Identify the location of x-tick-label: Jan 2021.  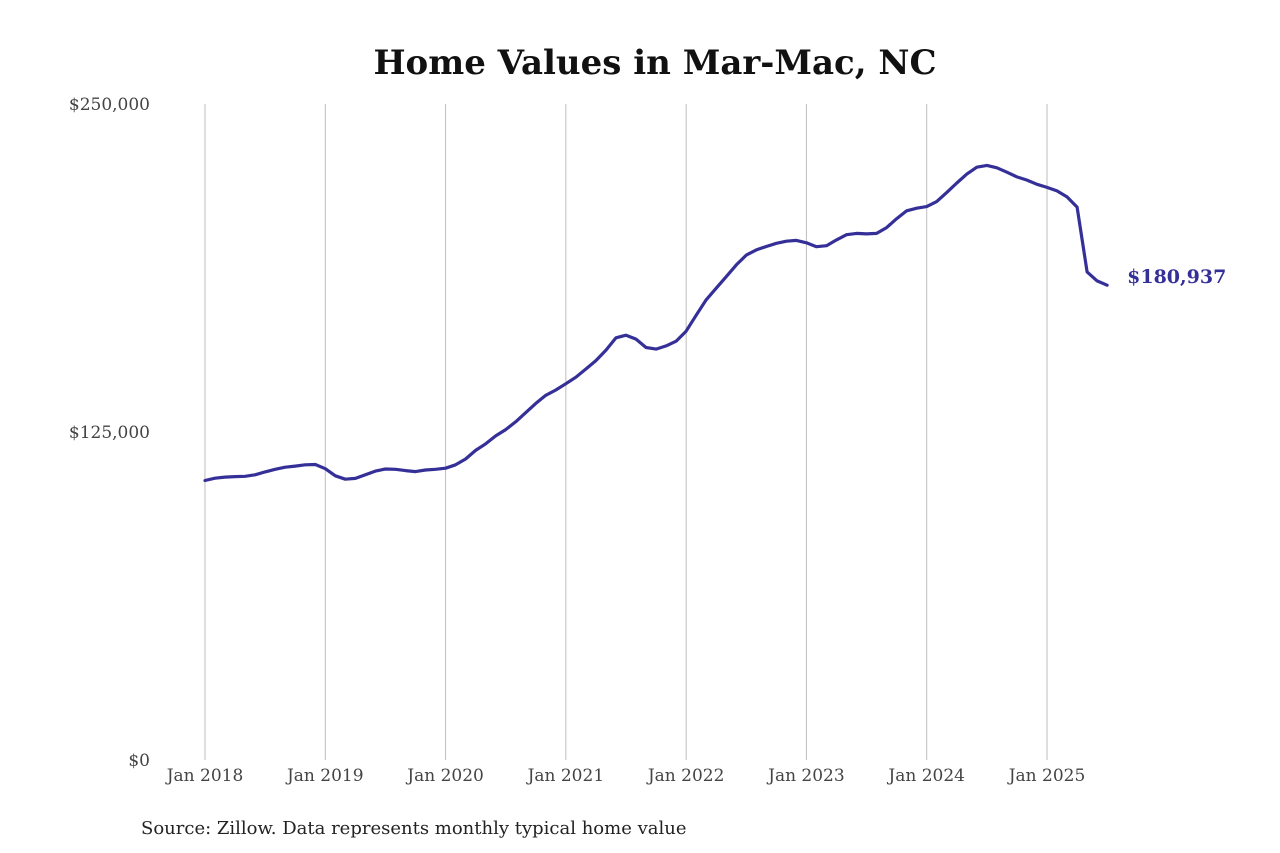
(565, 776).